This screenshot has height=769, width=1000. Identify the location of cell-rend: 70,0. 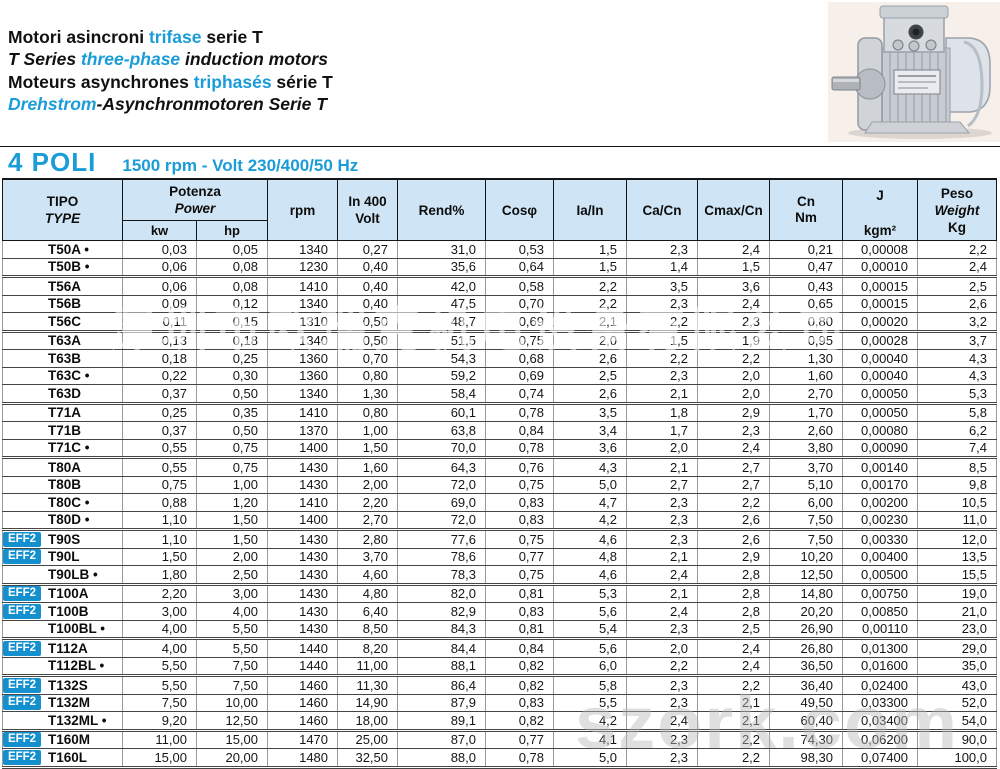
(442, 449).